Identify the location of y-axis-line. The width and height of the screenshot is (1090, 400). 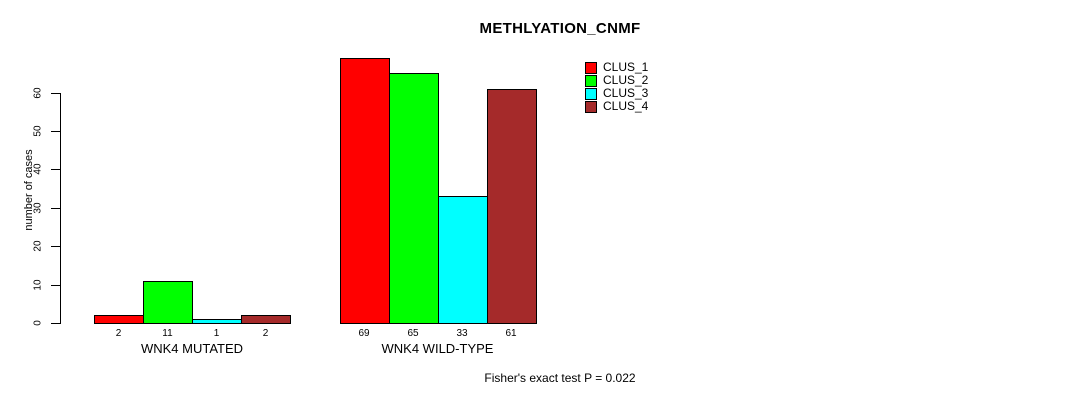
(60, 208).